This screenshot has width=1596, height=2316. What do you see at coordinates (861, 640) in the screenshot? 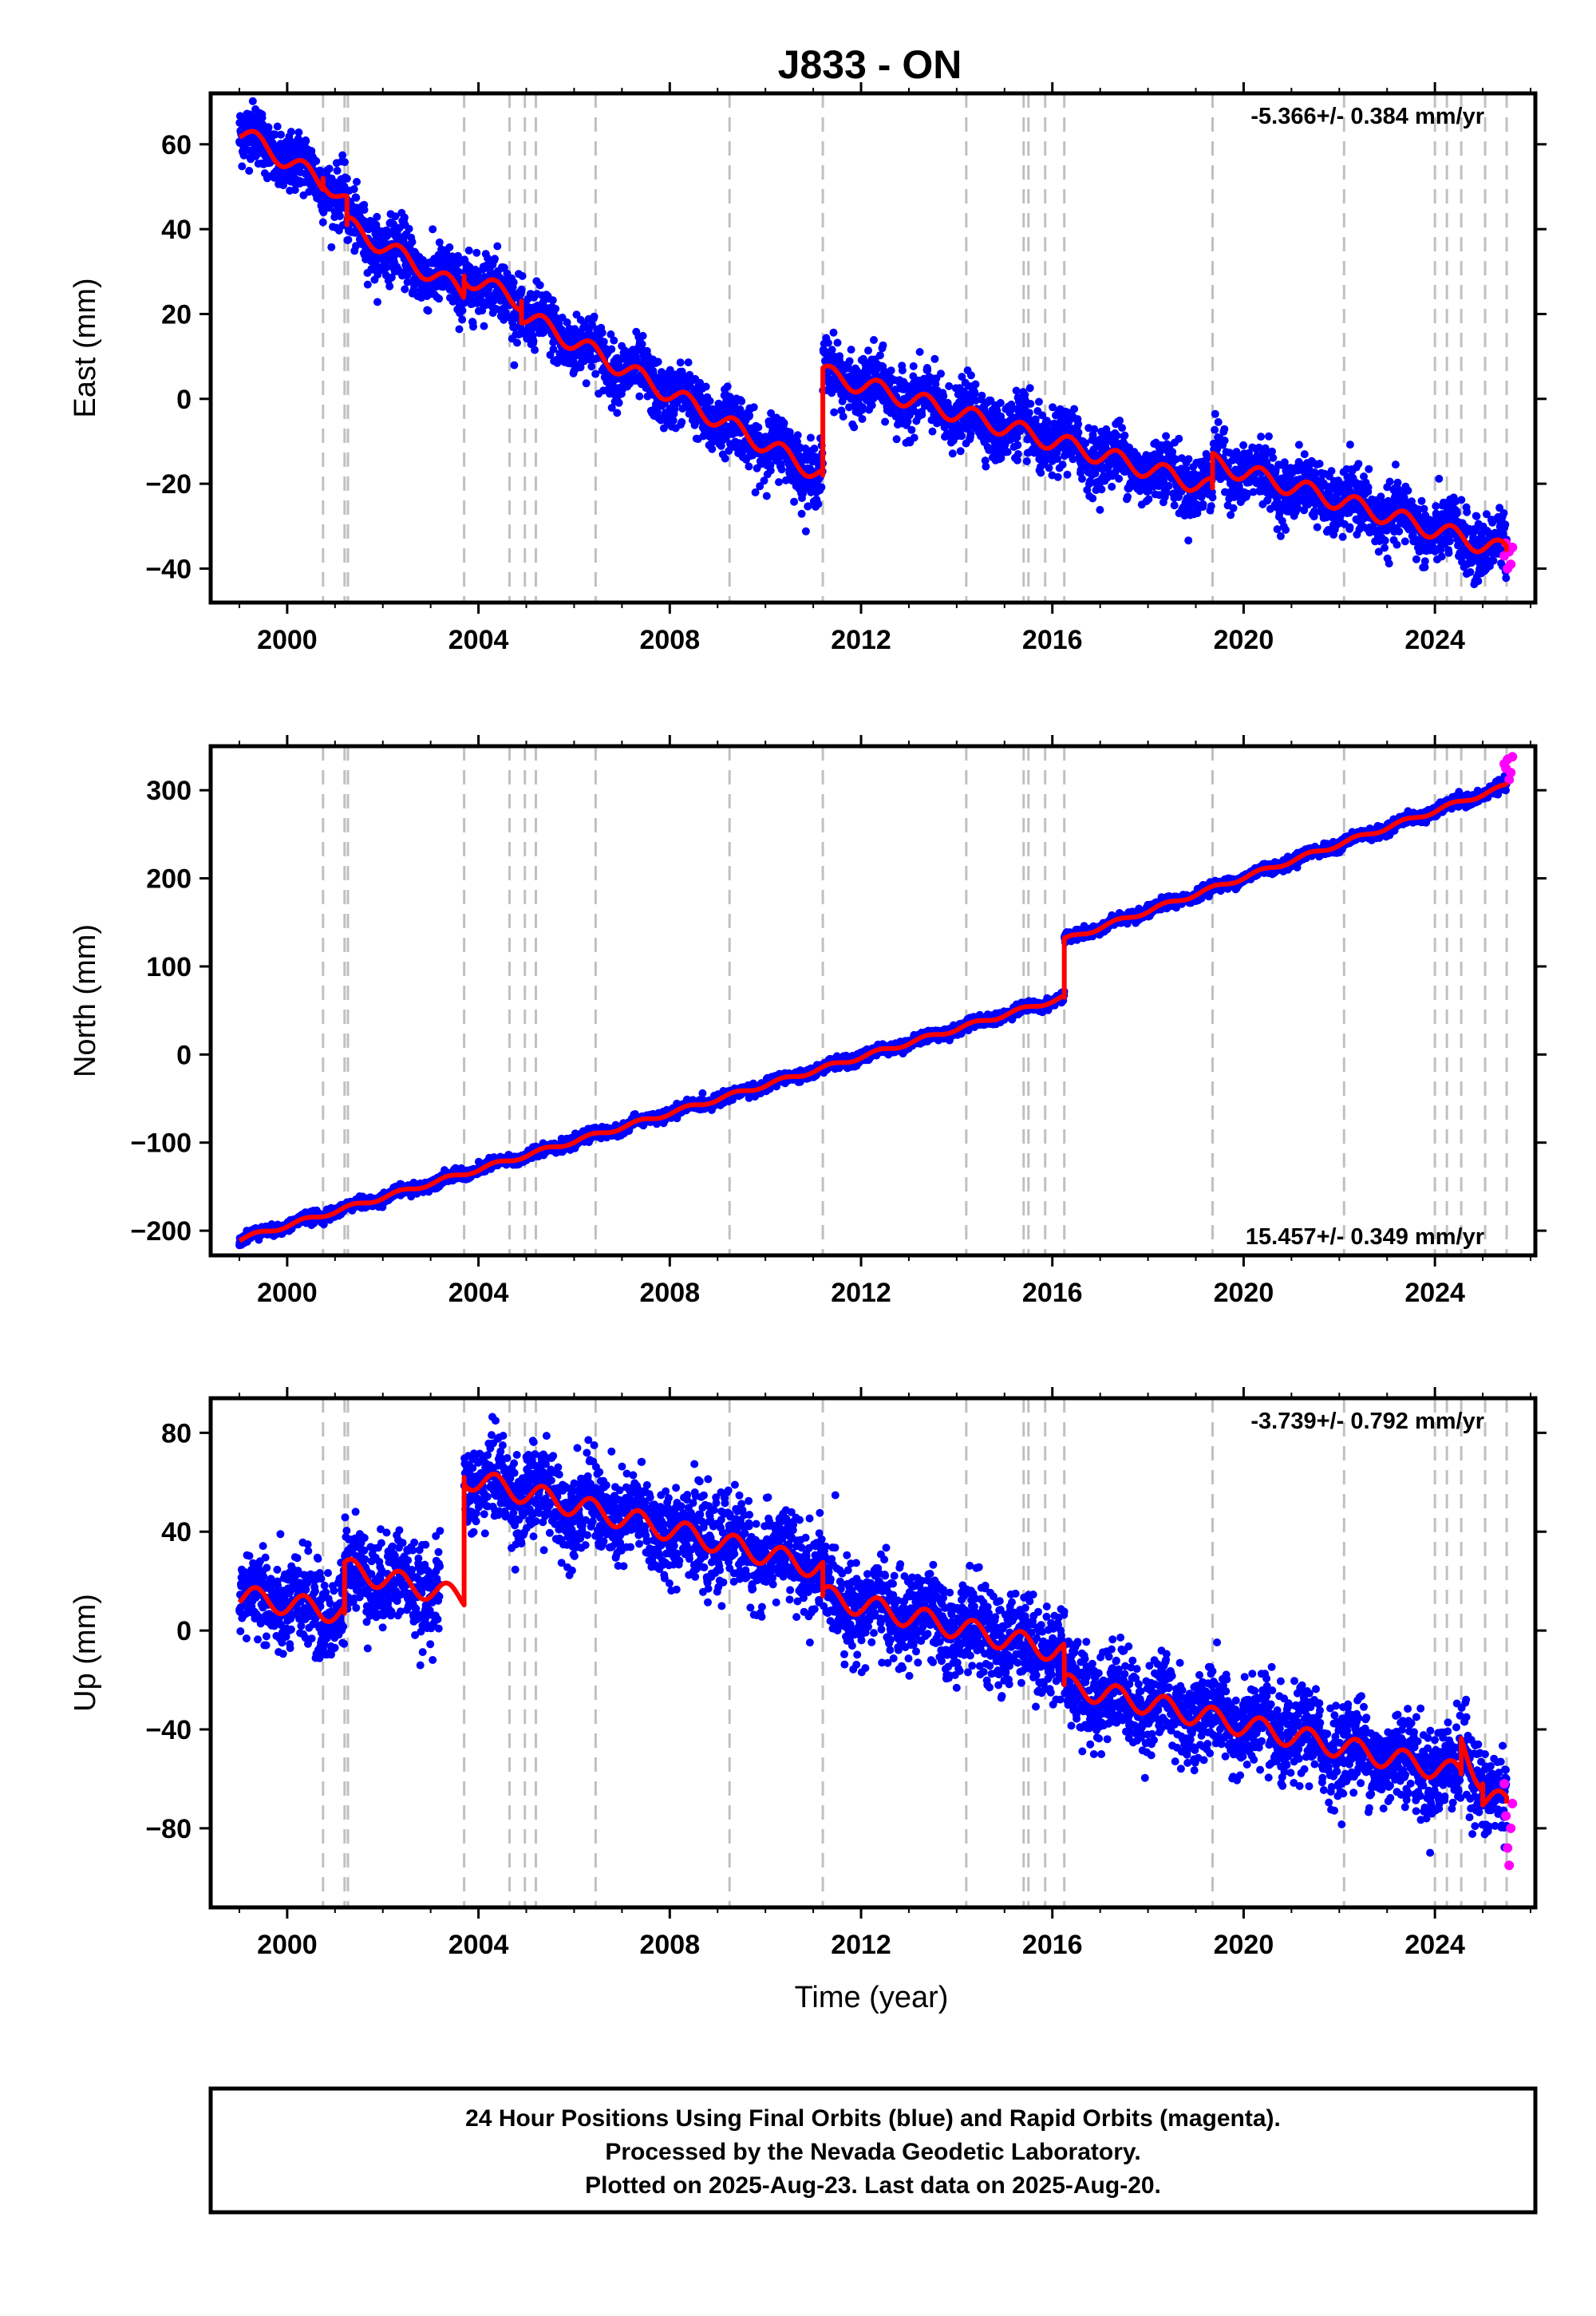
I see `x-tick-label: 2012` at bounding box center [861, 640].